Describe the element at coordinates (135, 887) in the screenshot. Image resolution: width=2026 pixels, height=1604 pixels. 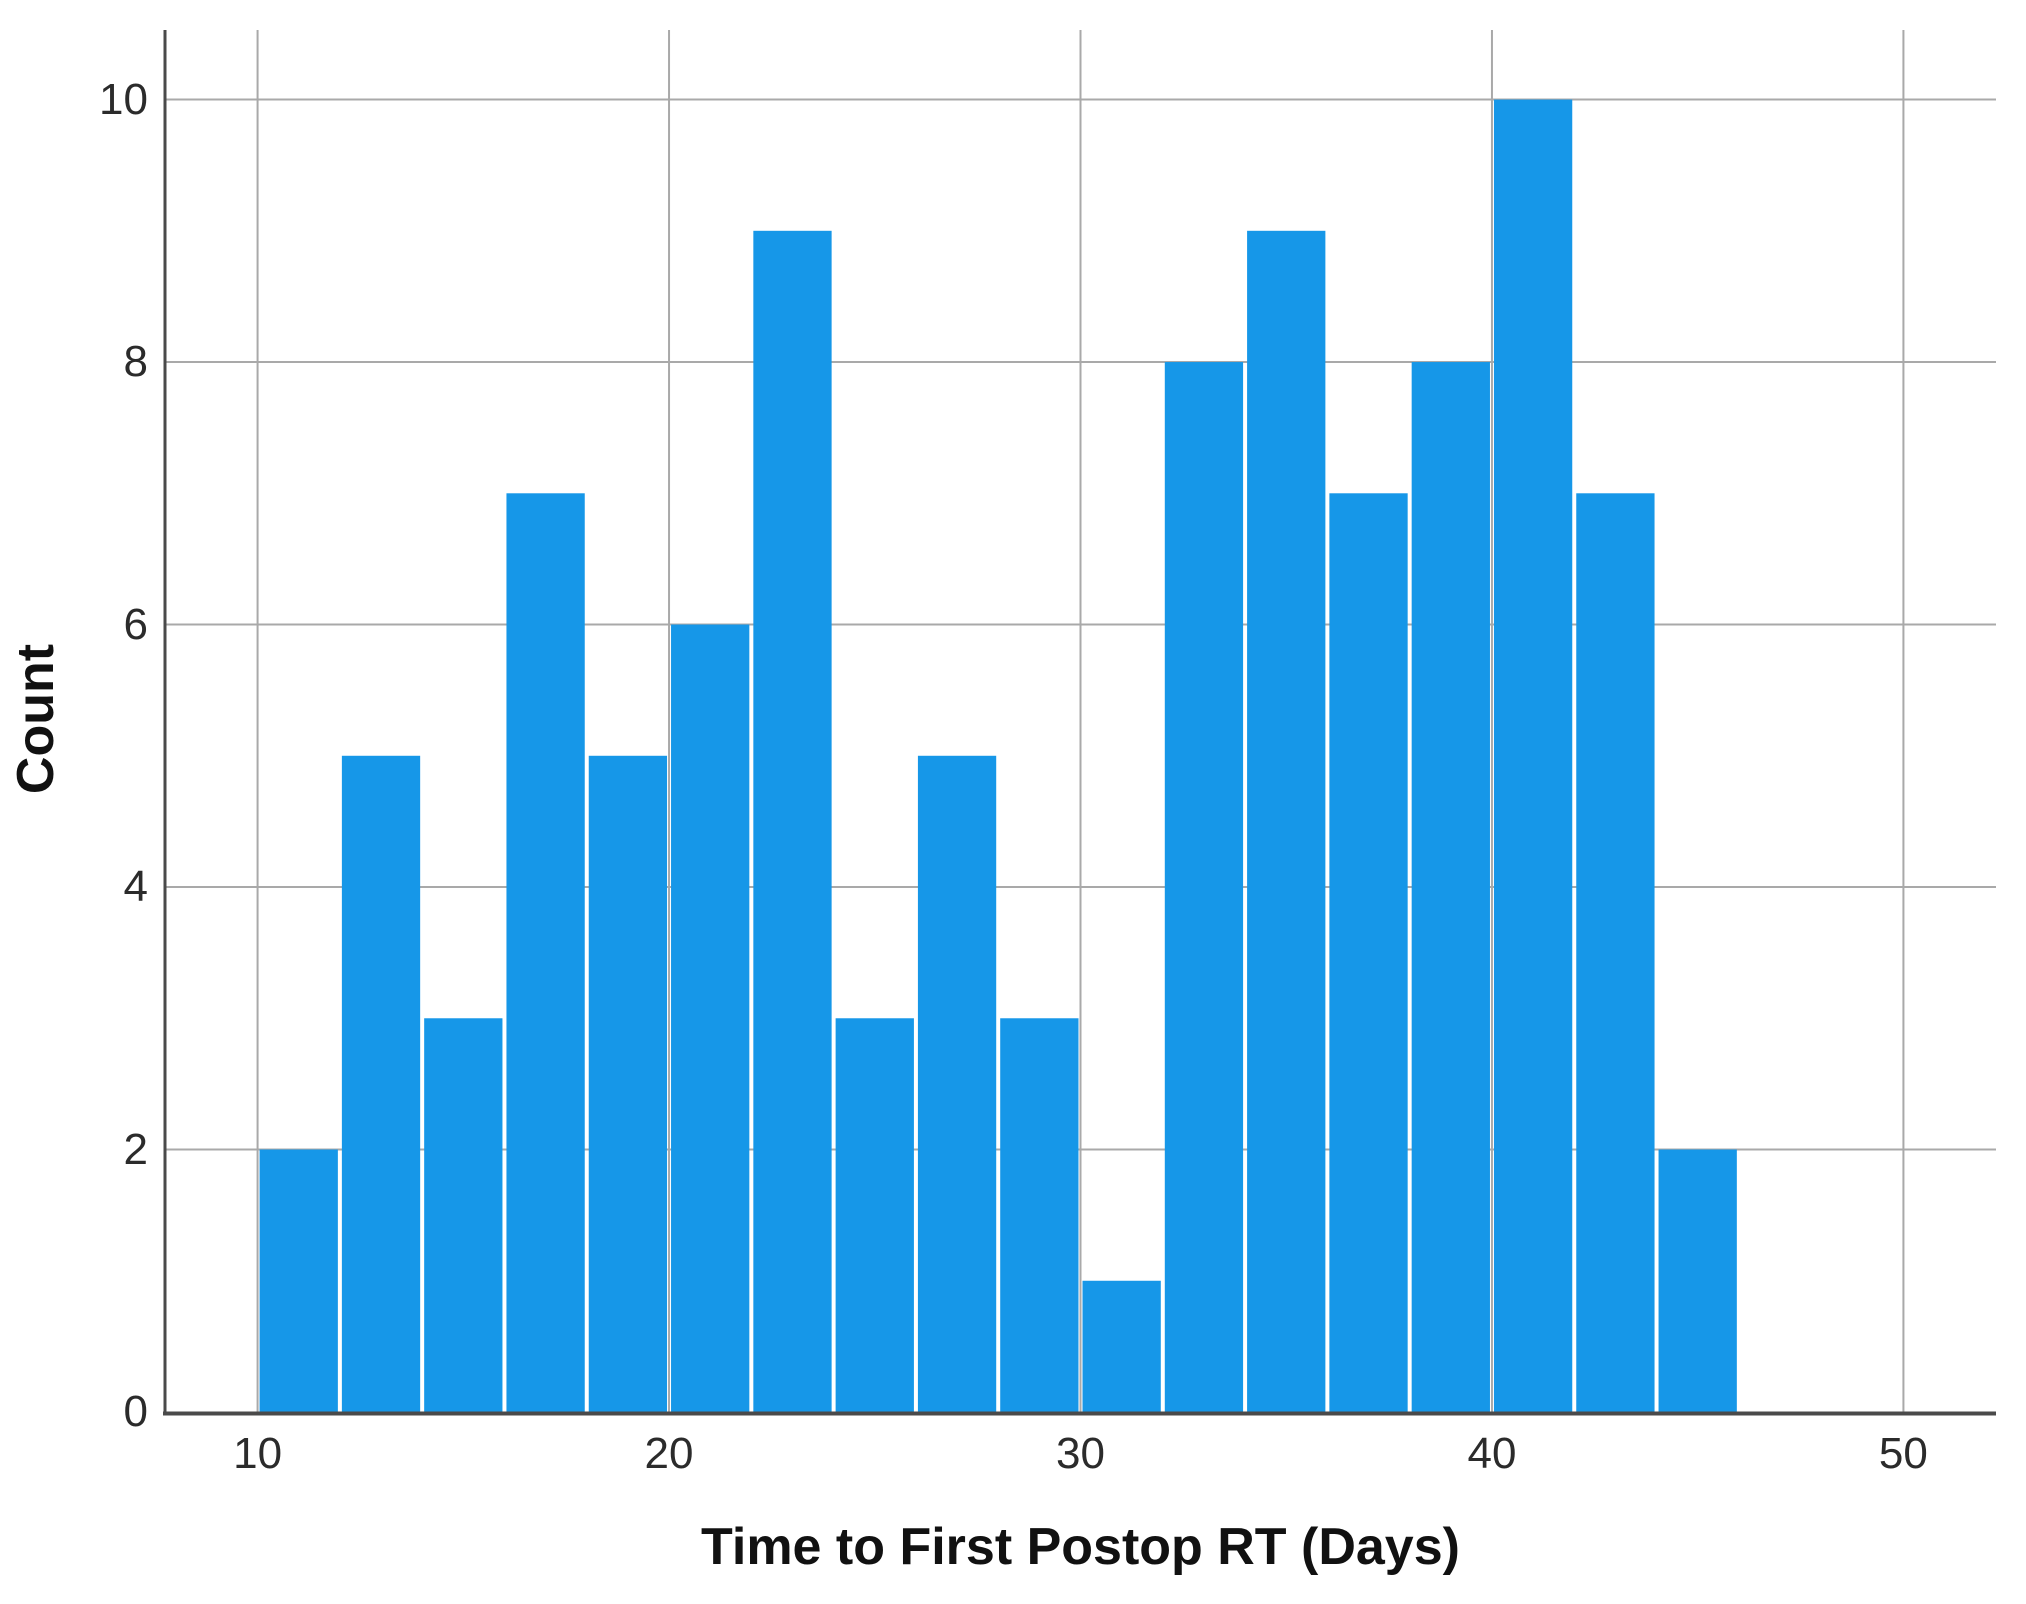
I see `y-tick-label-4: 4` at that location.